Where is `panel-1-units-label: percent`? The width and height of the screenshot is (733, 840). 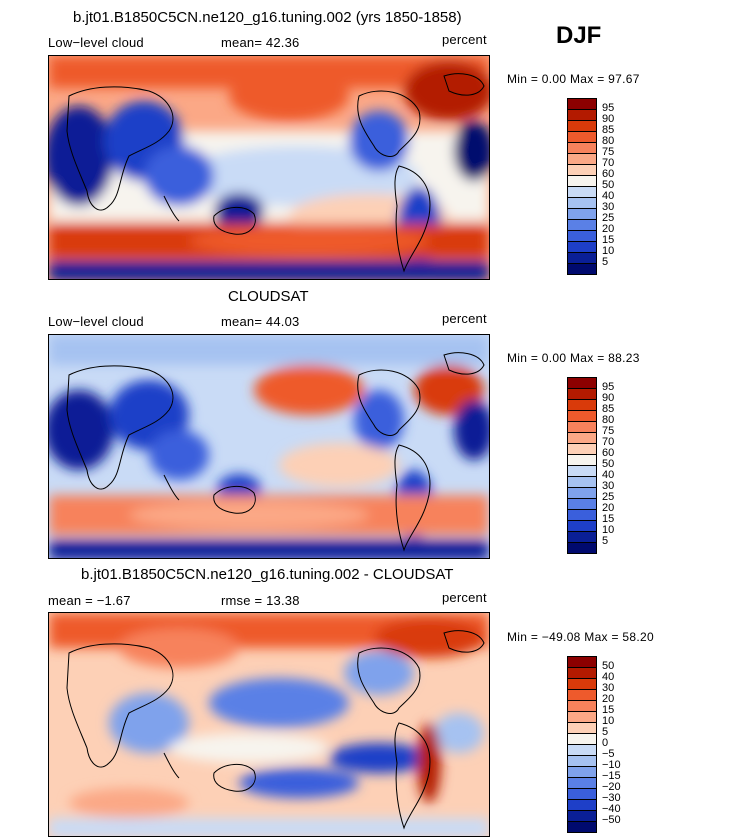 panel-1-units-label: percent is located at coordinates (464, 39).